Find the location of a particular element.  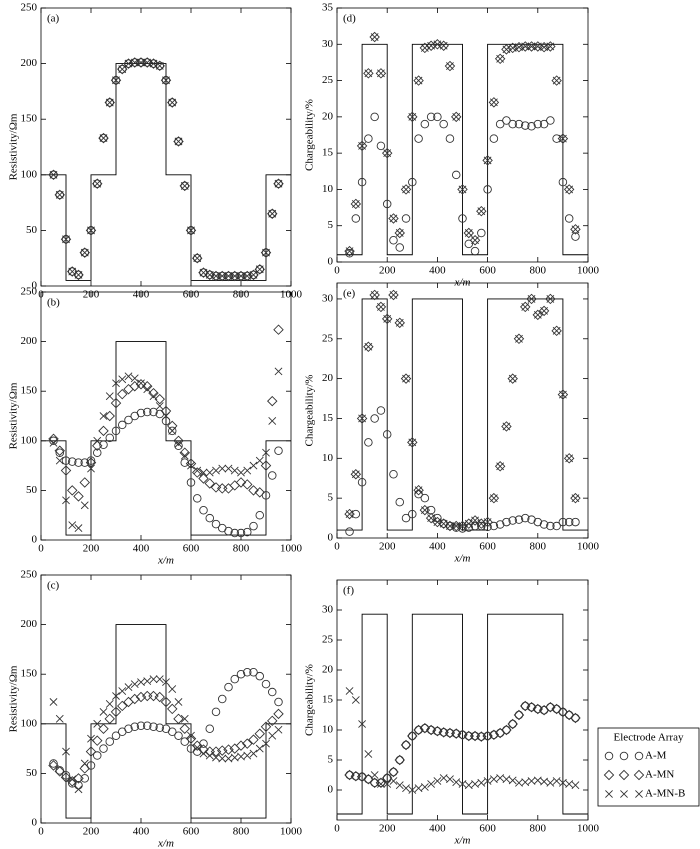

x-tick-label: 400 is located at coordinates (437, 829).